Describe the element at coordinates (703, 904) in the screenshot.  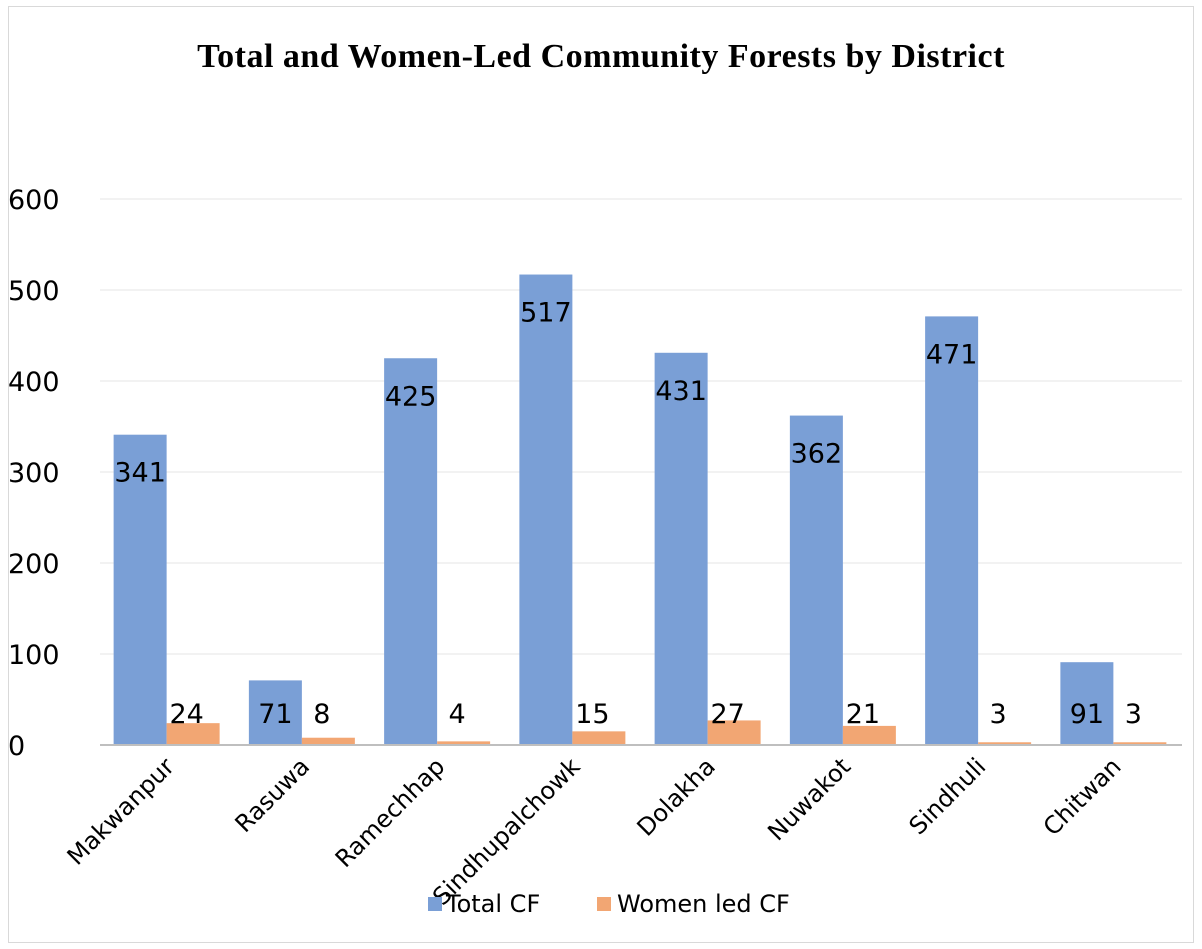
I see `legend-label-women-led-cf: Women led CF` at that location.